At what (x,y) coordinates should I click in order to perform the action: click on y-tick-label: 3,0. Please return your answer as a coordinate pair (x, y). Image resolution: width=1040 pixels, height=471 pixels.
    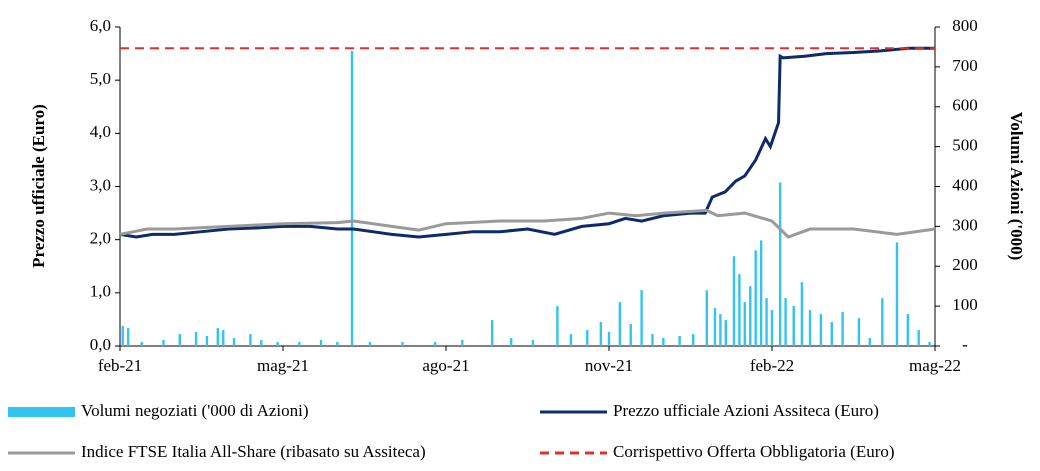
    Looking at the image, I should click on (100, 184).